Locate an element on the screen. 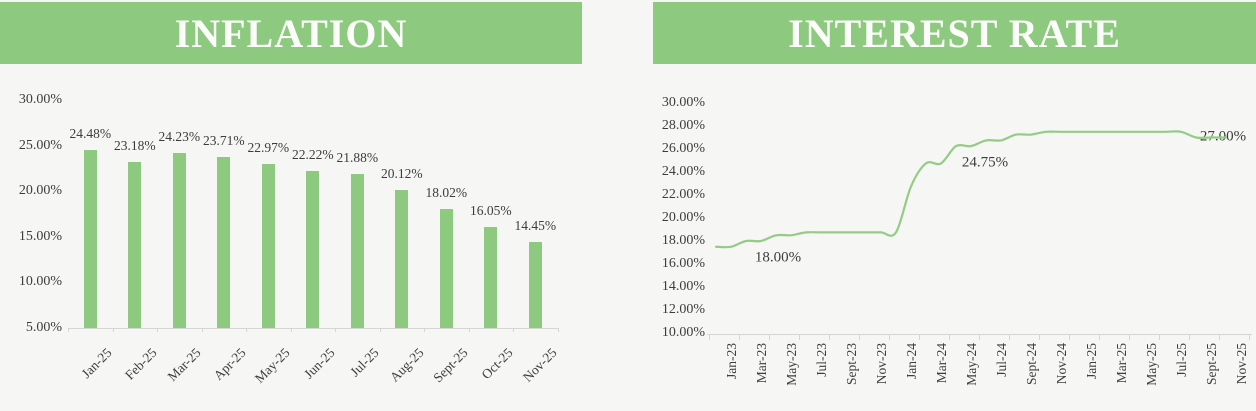 The width and height of the screenshot is (1256, 411). bar-value-label: 23.71% is located at coordinates (223, 141).